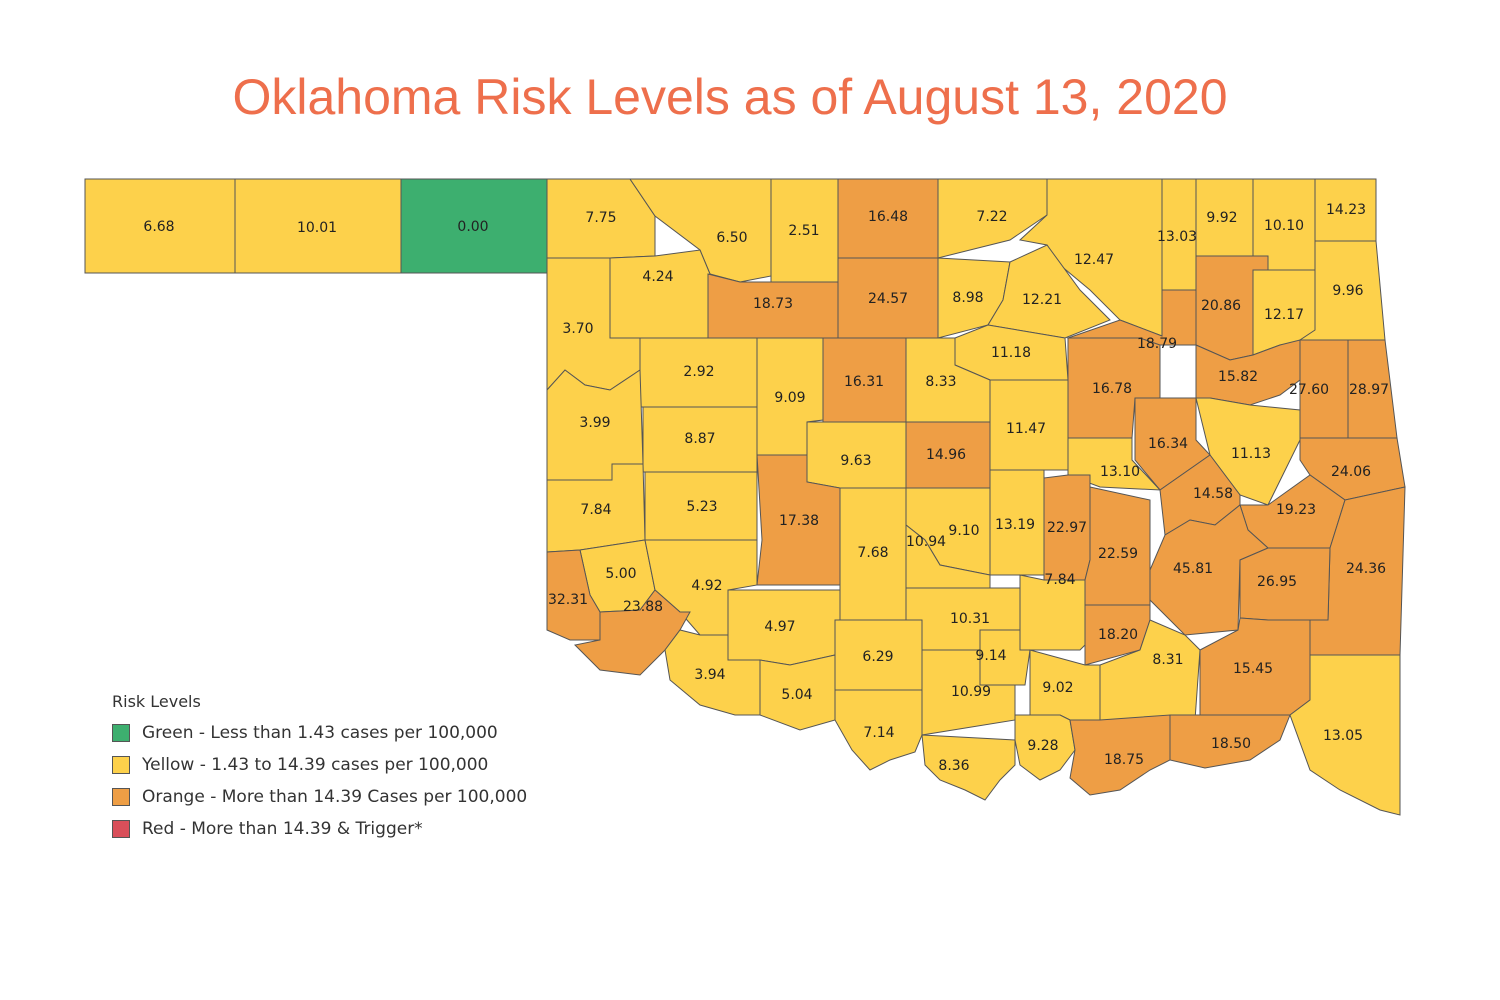 The height and width of the screenshot is (1000, 1500). I want to click on county-value-label: 18.73, so click(773, 304).